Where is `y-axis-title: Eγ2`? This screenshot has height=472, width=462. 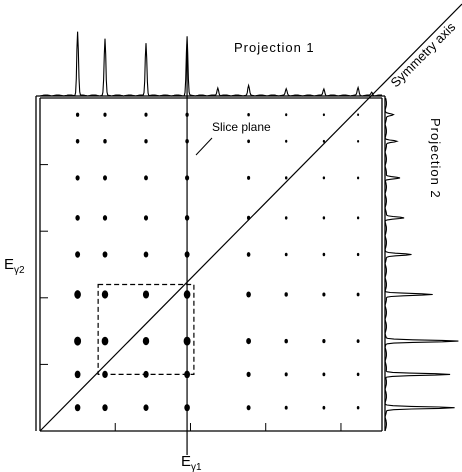 y-axis-title: Eγ2 is located at coordinates (14, 266).